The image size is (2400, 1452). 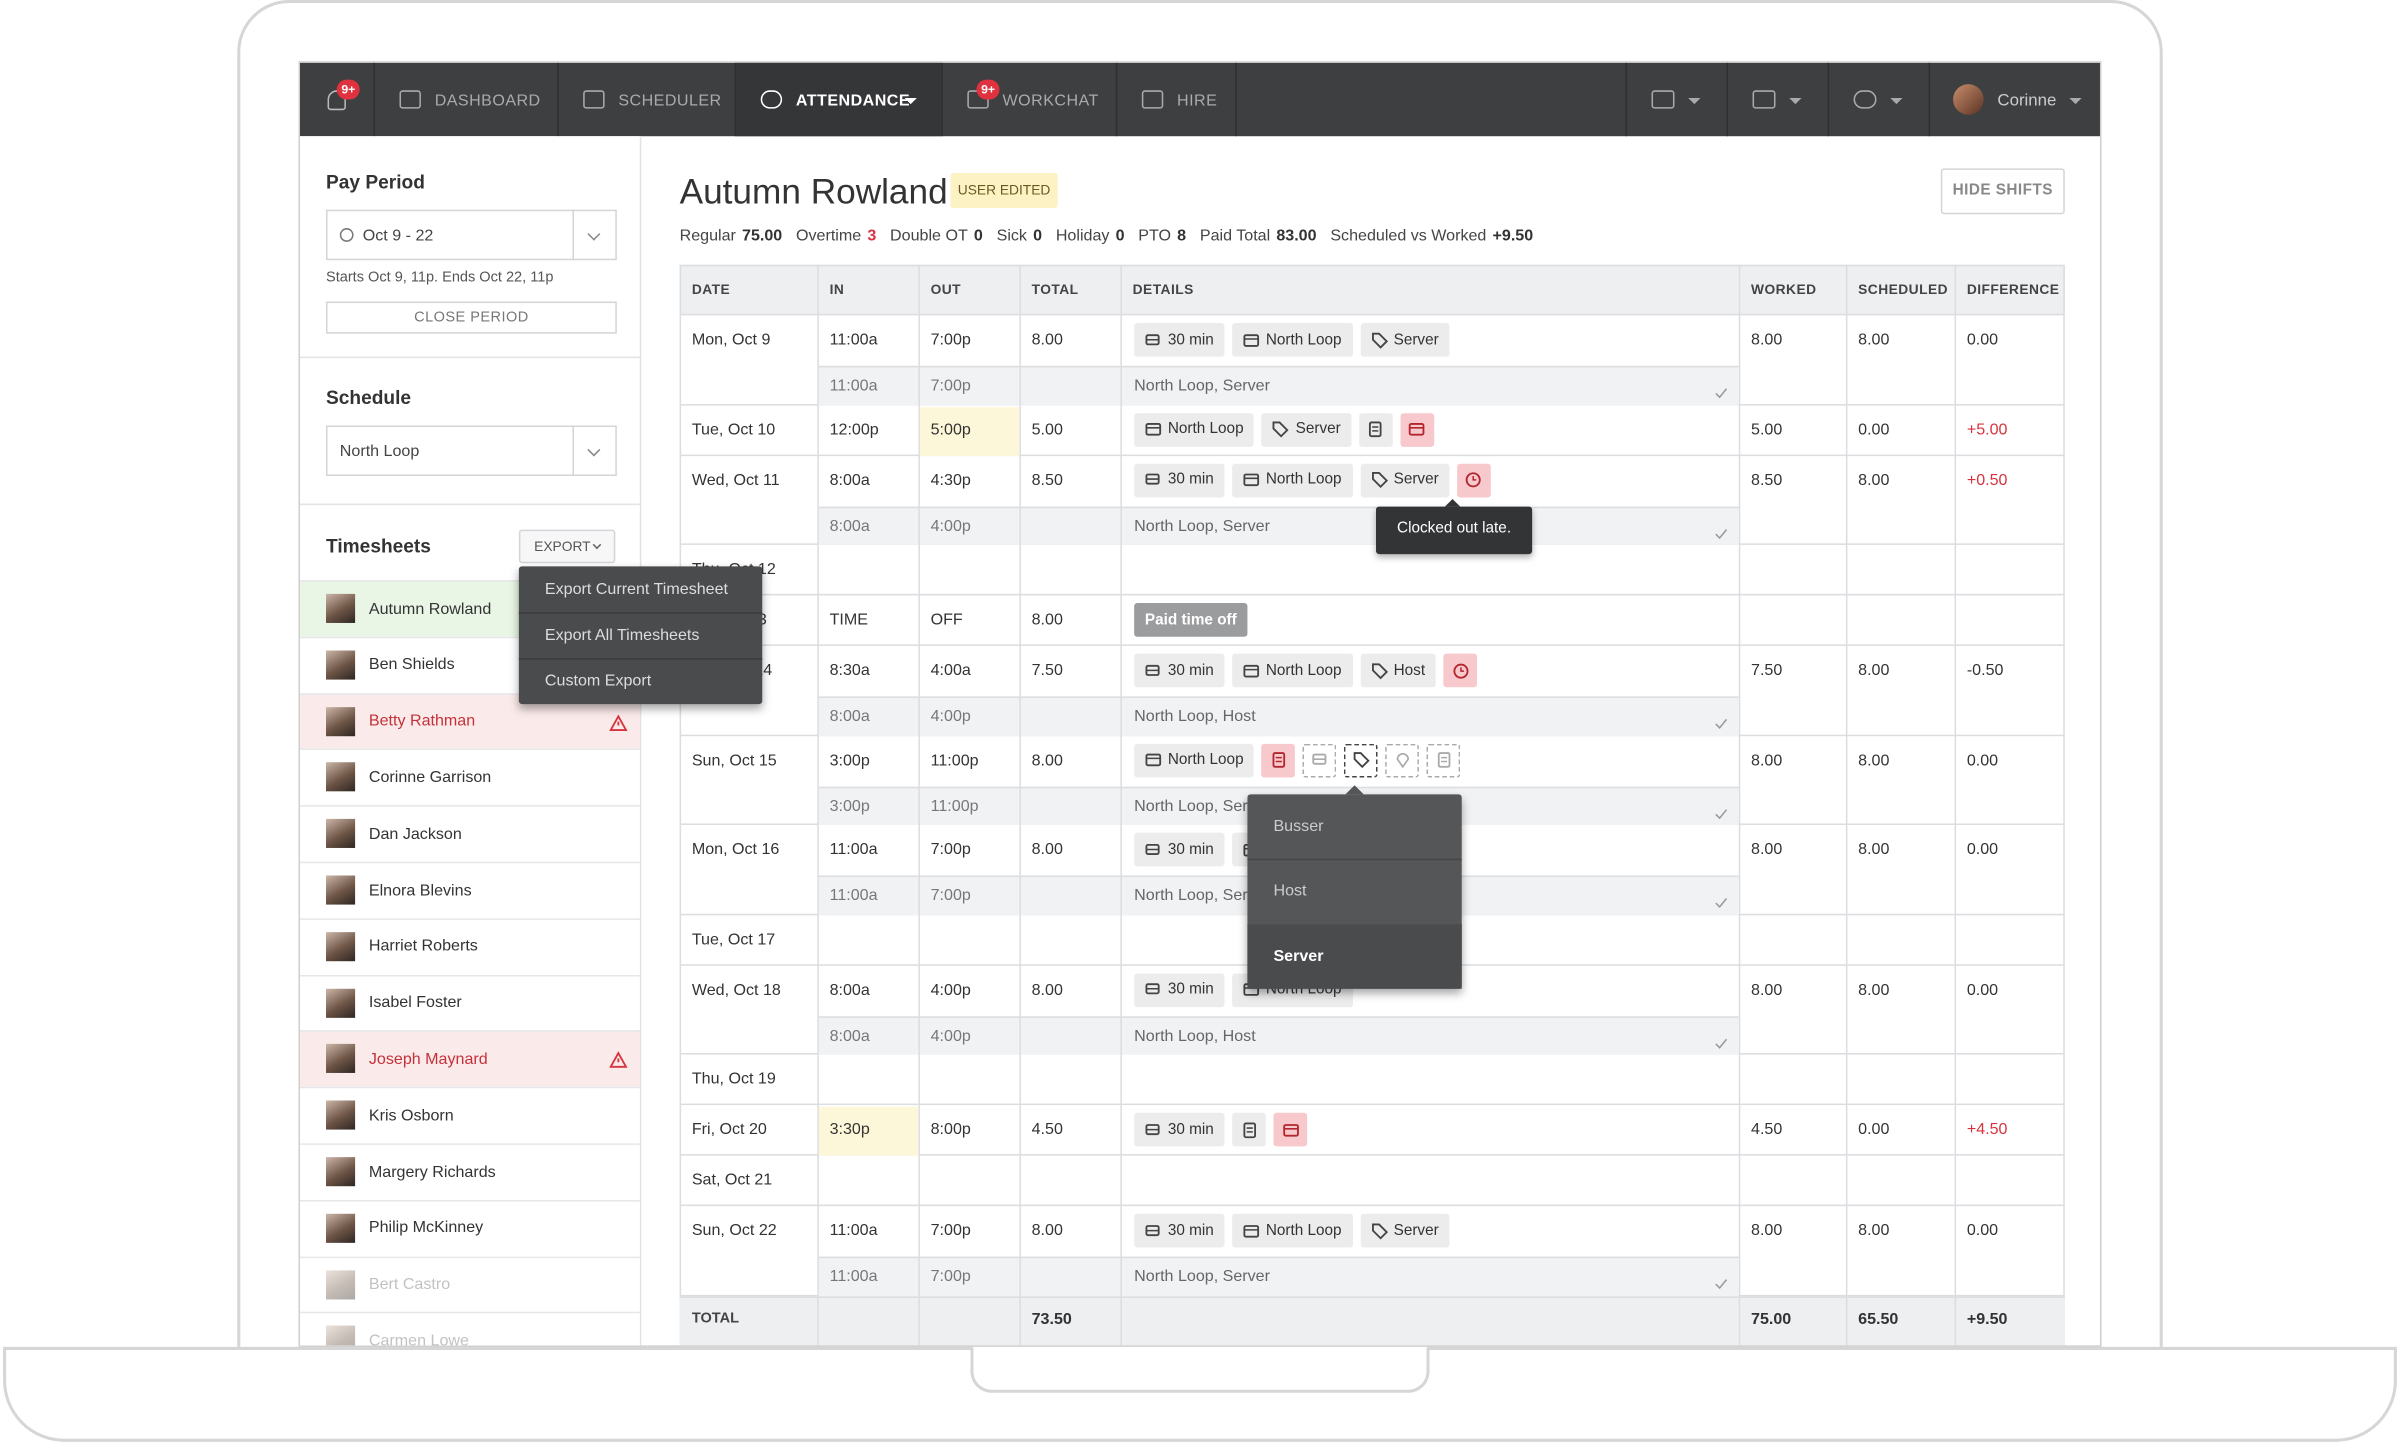 I want to click on tooltip-arrow, so click(x=1452, y=502).